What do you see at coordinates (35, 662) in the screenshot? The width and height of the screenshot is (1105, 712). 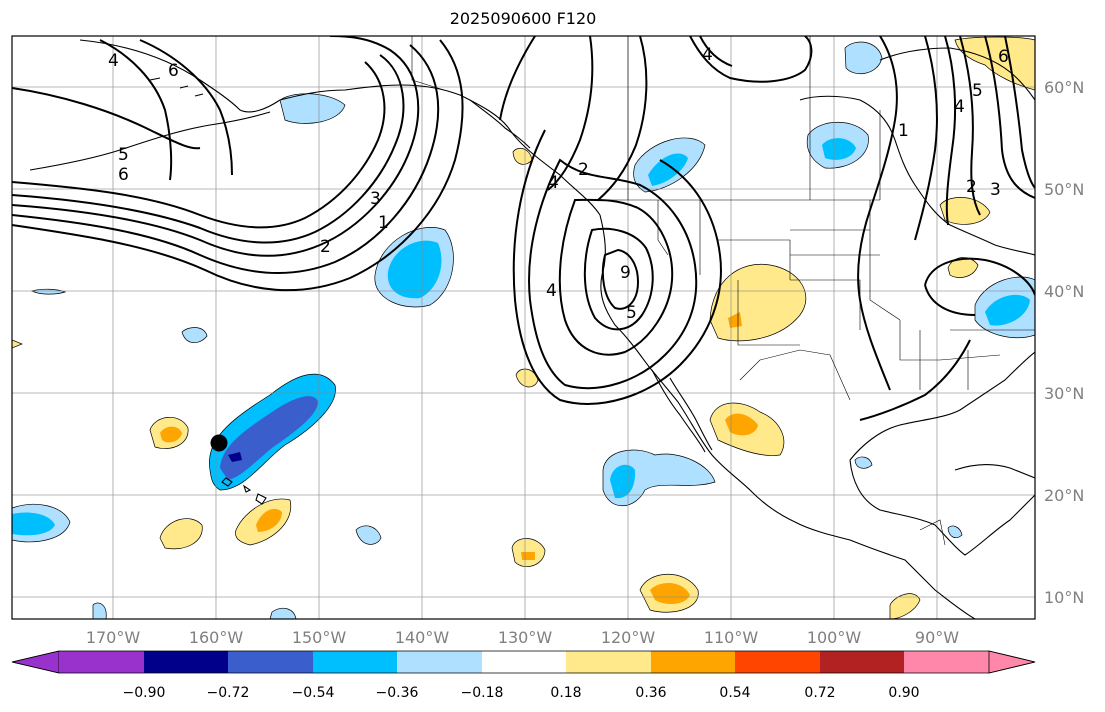 I see `colorbar-extend-low` at bounding box center [35, 662].